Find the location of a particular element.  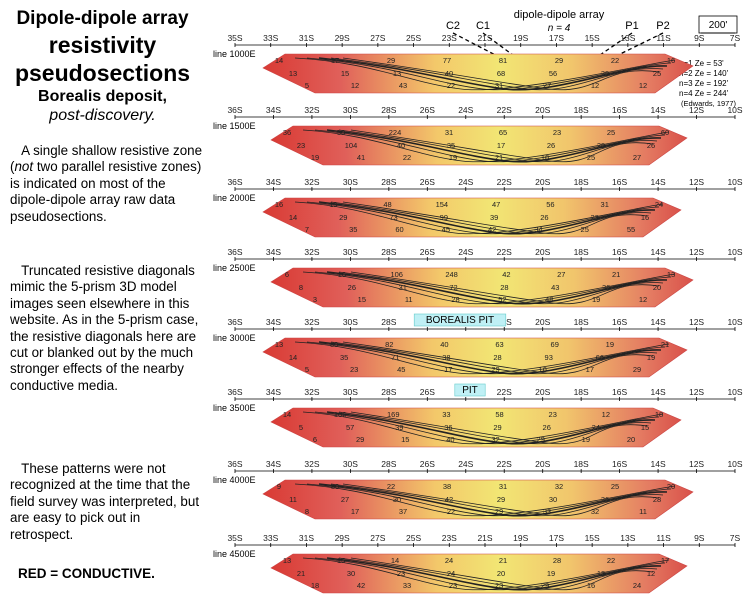

apparent-resistivity-value: 45 is located at coordinates (401, 369).